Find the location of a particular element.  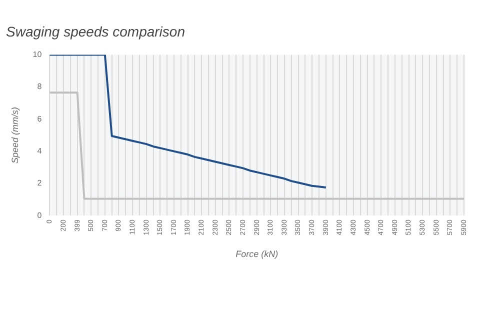

y-axis-title: Speed (mm/s) is located at coordinates (15, 135).